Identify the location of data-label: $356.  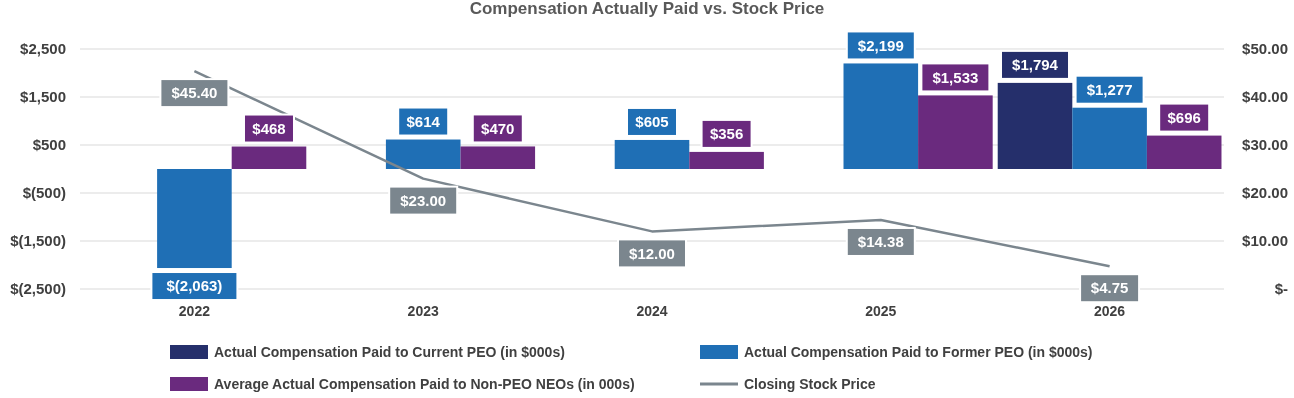
(726, 134).